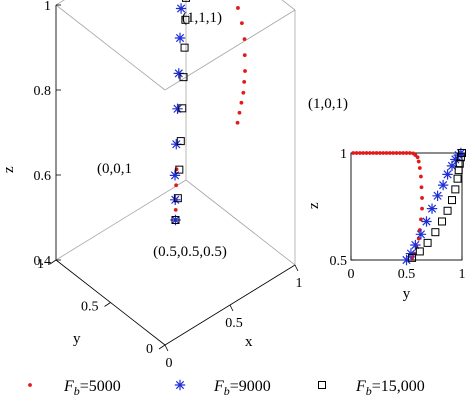  What do you see at coordinates (43, 91) in the screenshot?
I see `z-tick-label: 0.8` at bounding box center [43, 91].